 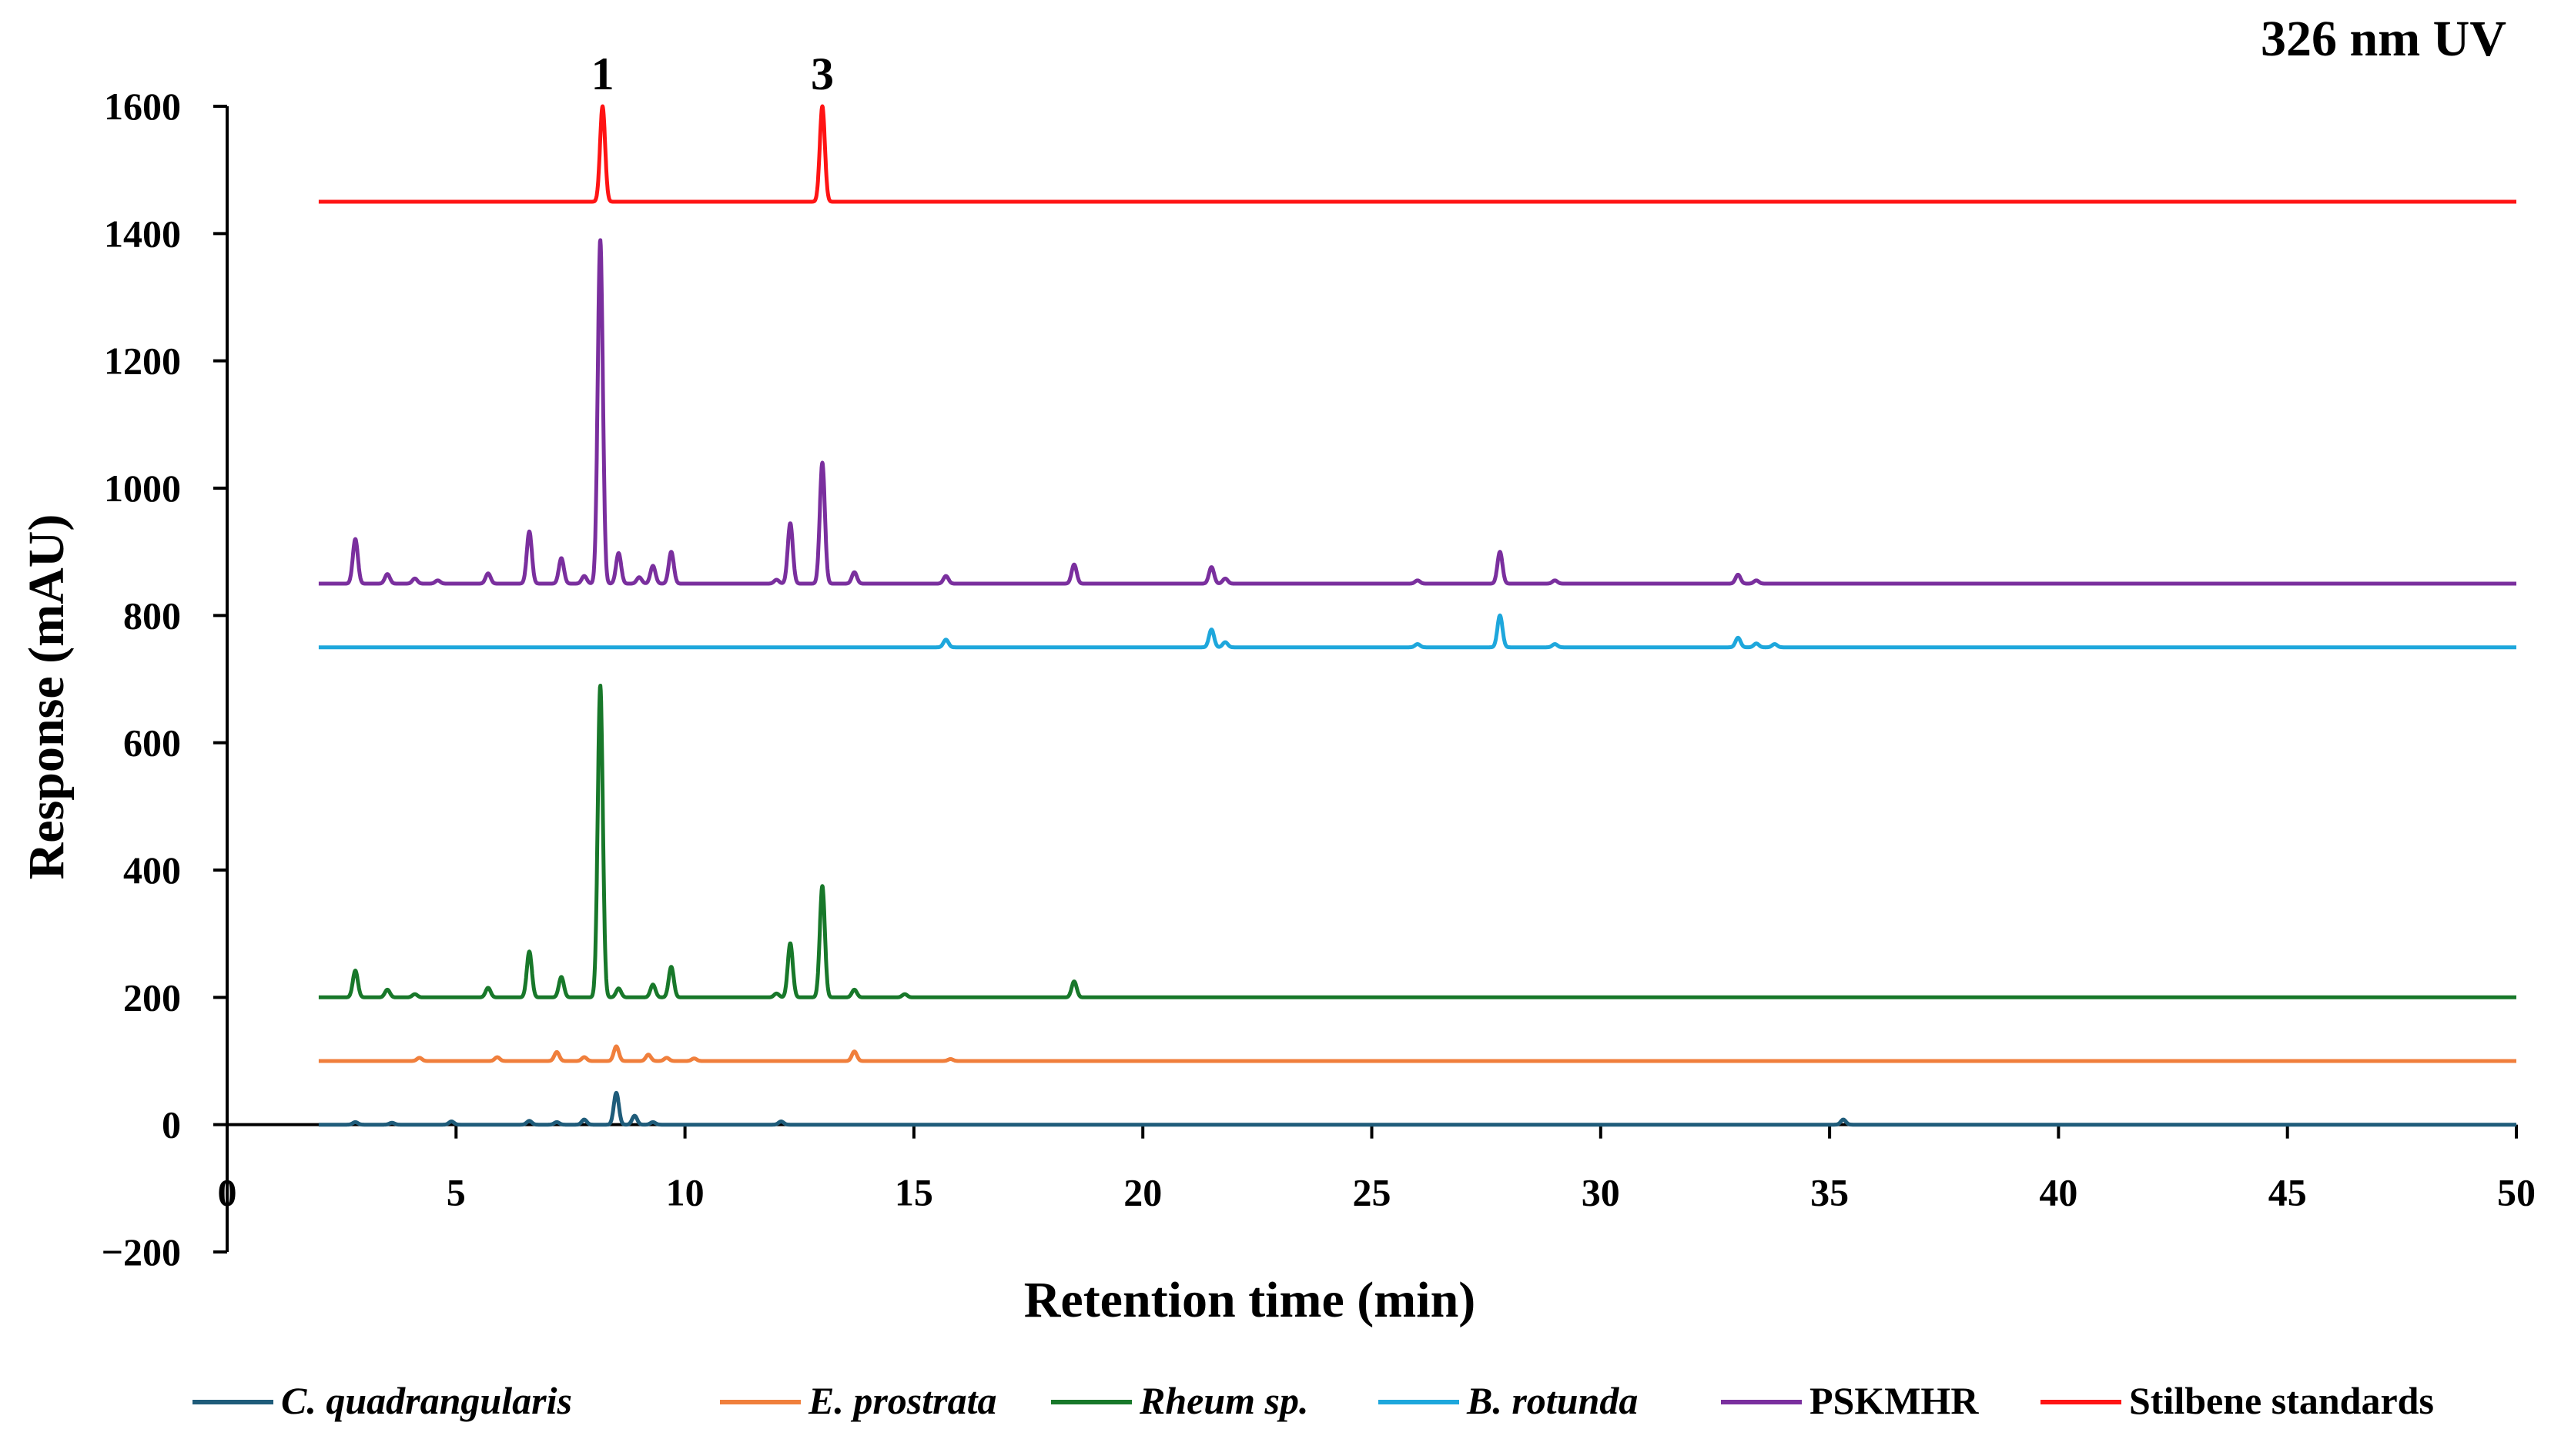 What do you see at coordinates (143, 233) in the screenshot?
I see `y-tick-label: 1400` at bounding box center [143, 233].